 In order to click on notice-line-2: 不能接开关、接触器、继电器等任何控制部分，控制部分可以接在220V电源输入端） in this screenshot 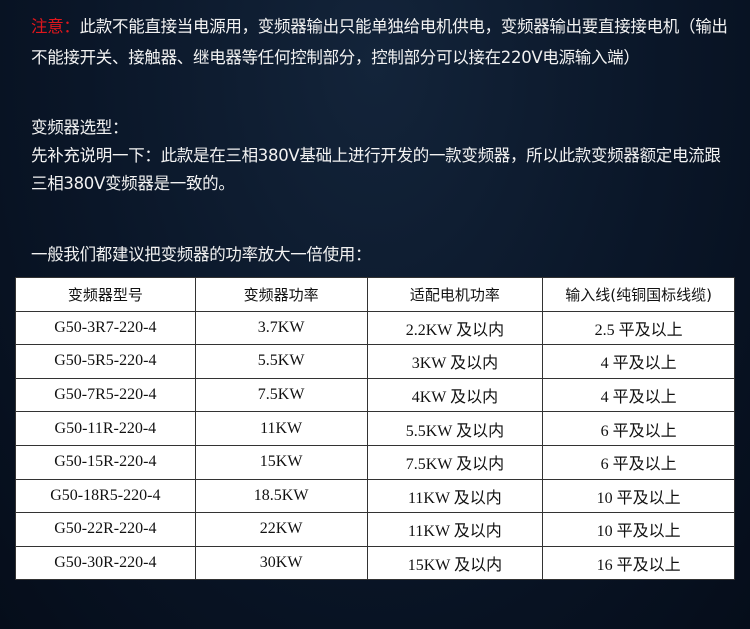, I will do `click(335, 57)`.